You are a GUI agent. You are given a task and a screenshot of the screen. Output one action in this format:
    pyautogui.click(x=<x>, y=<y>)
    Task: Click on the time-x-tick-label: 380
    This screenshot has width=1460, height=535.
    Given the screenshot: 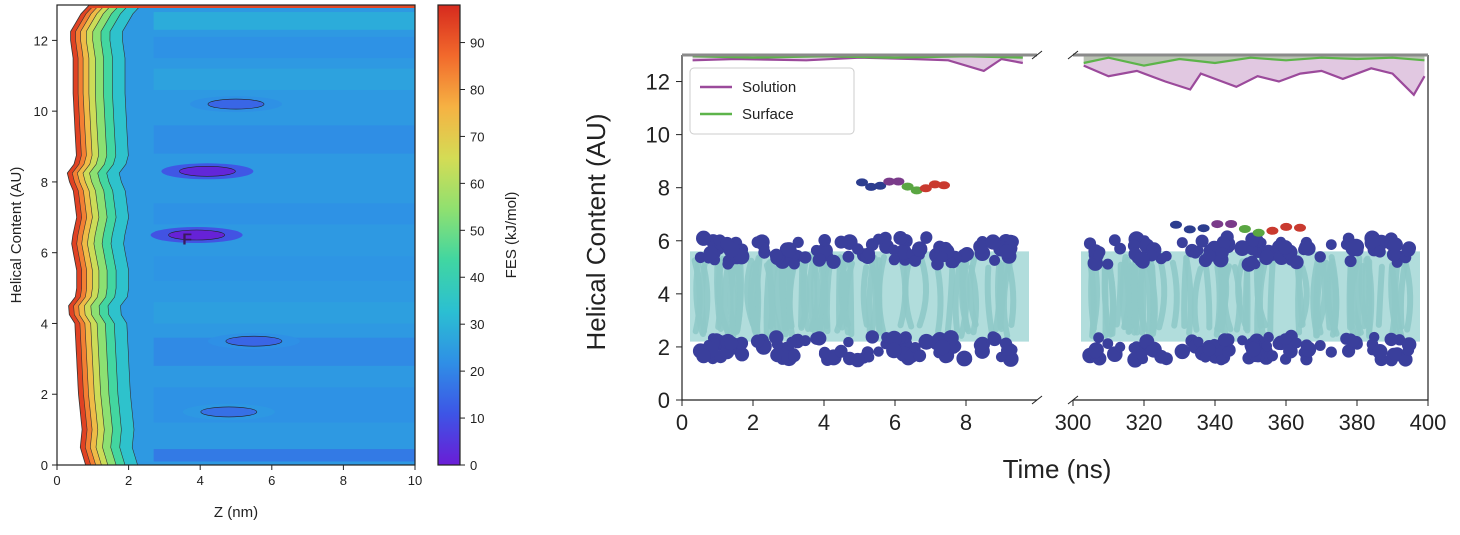 What is the action you would take?
    pyautogui.click(x=1357, y=422)
    